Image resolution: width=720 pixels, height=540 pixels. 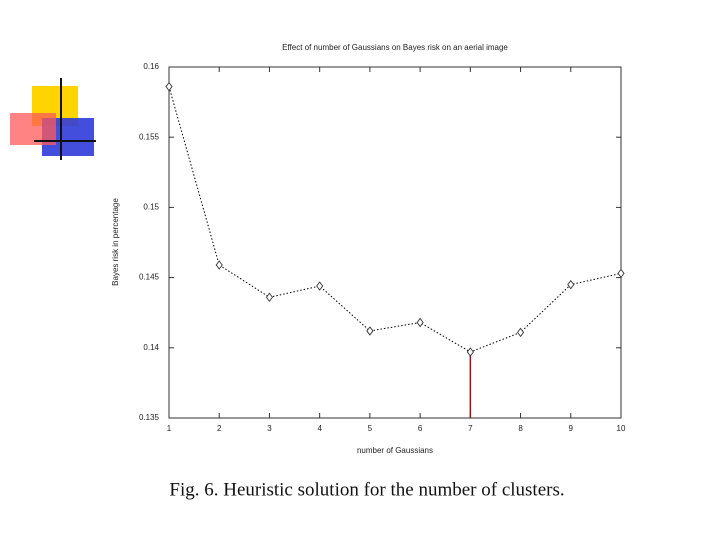 I want to click on x-axis-label: number of Gaussians, so click(x=395, y=450).